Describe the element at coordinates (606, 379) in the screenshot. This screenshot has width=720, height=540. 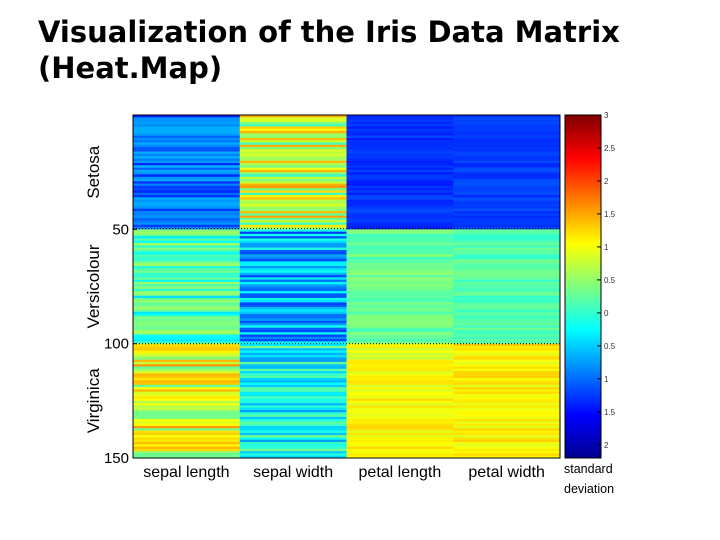
I see `colorbar-tick-label: 1` at that location.